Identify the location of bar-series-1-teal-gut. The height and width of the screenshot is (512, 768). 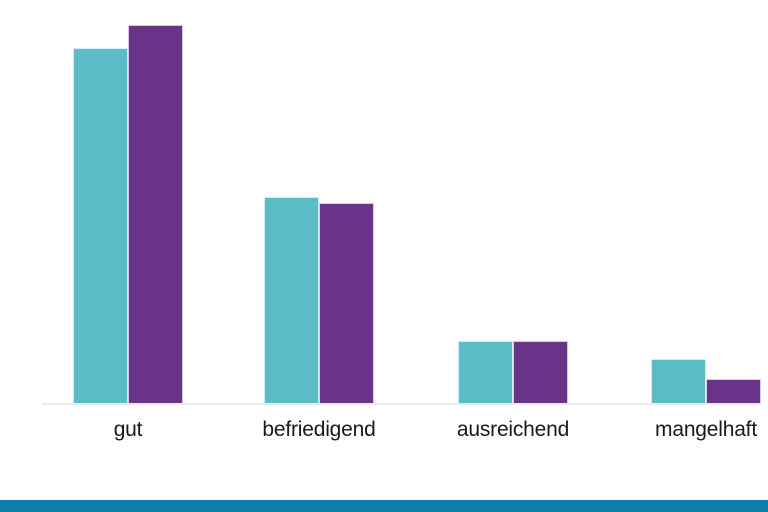
(100, 226).